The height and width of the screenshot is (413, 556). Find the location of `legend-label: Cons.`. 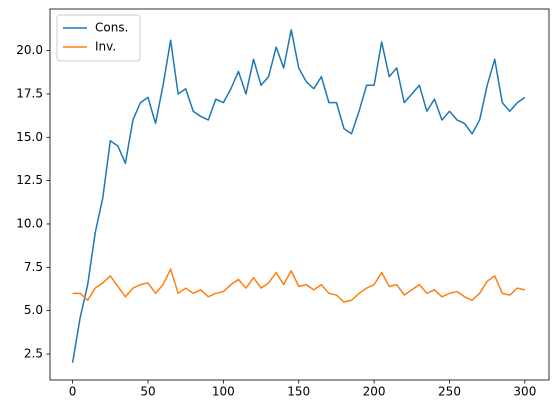

legend-label: Cons. is located at coordinates (111, 28).